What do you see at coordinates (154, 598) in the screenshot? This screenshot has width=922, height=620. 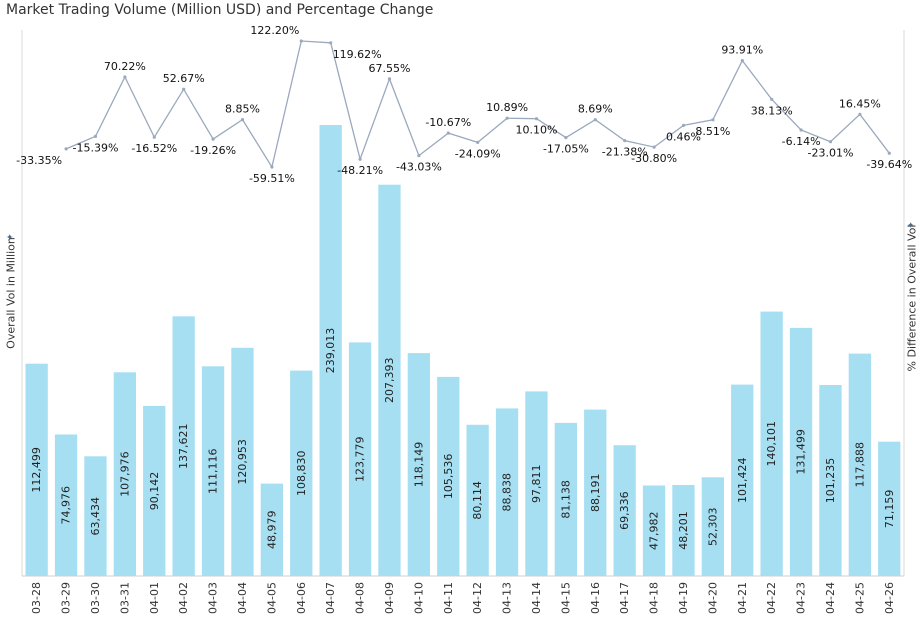 I see `x-tick-label: 04-01` at bounding box center [154, 598].